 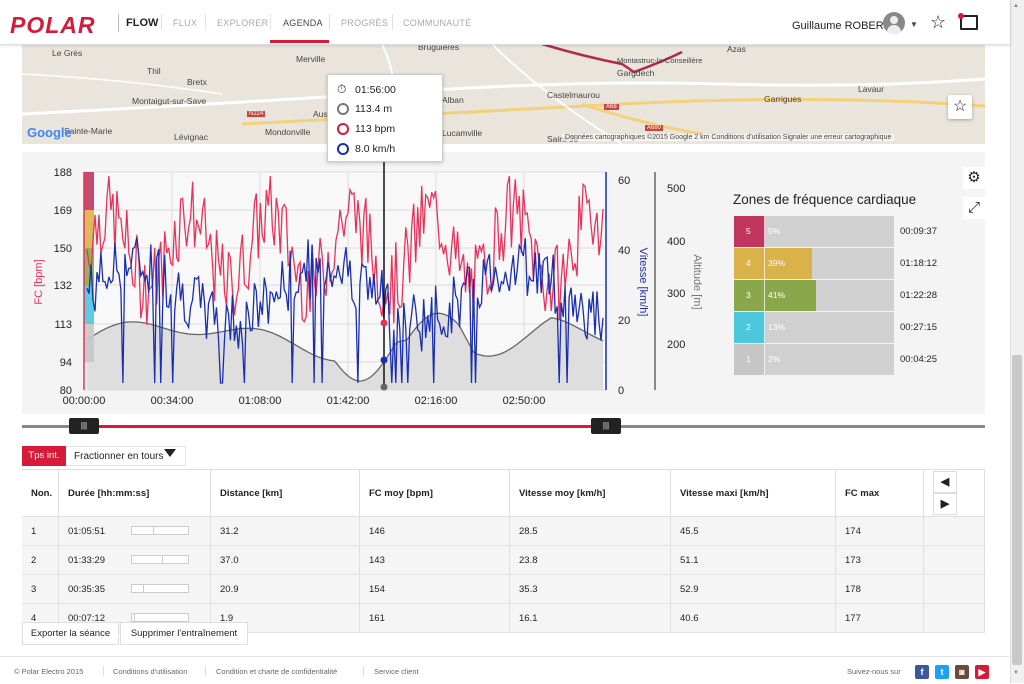 What do you see at coordinates (1016, 673) in the screenshot?
I see `scroll-down-icon: ▼` at bounding box center [1016, 673].